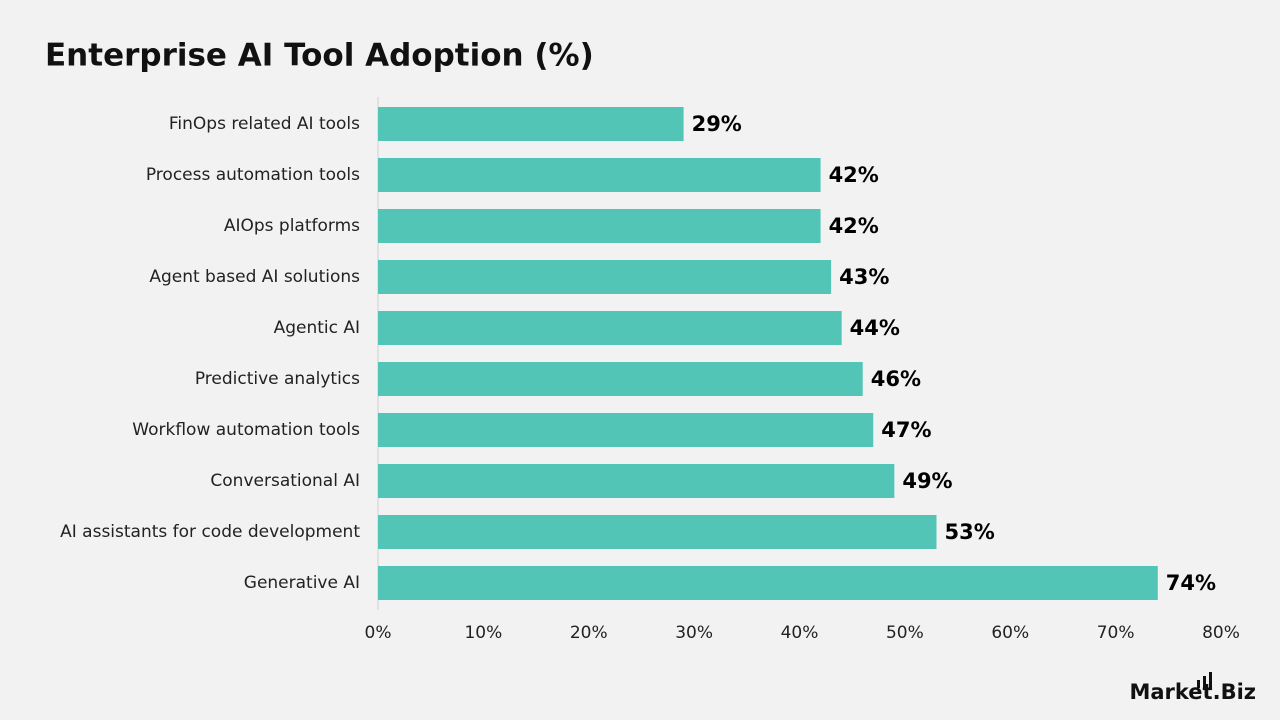  What do you see at coordinates (969, 532) in the screenshot?
I see `value-label: 53%` at bounding box center [969, 532].